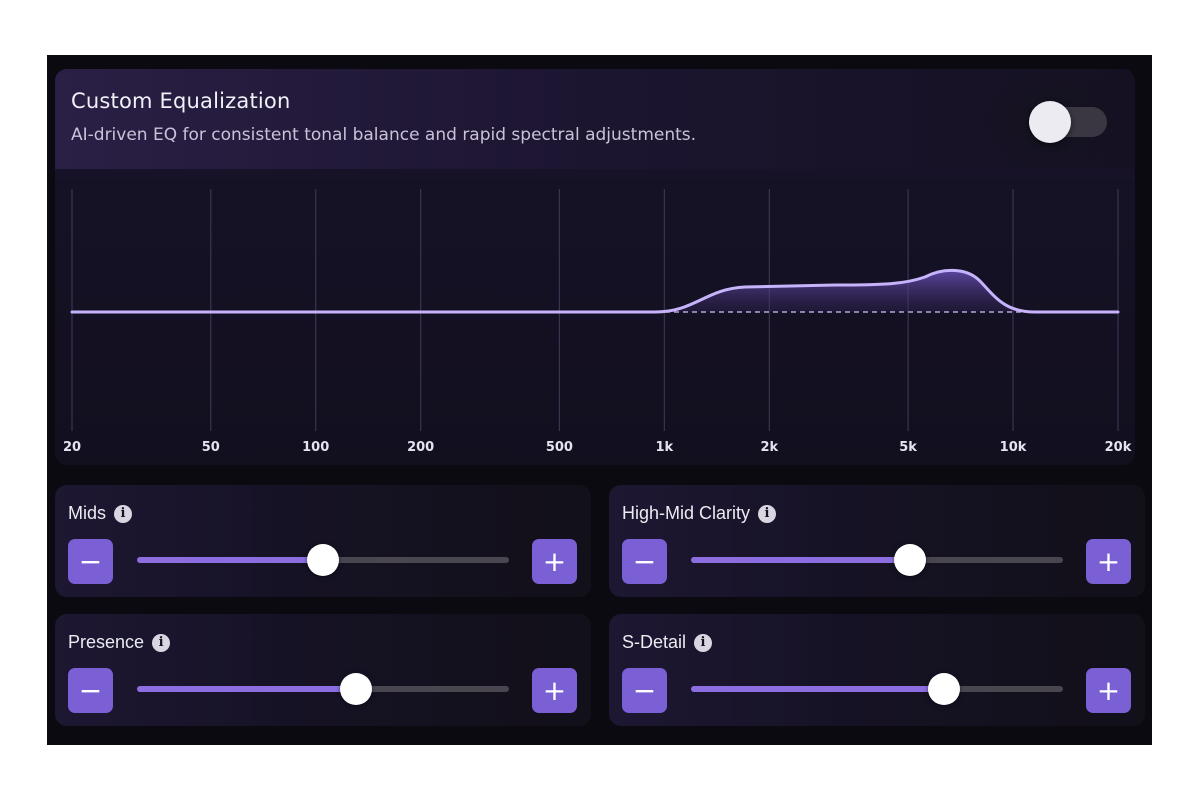 This screenshot has height=800, width=1200. I want to click on control-label: S-Detail, so click(654, 642).